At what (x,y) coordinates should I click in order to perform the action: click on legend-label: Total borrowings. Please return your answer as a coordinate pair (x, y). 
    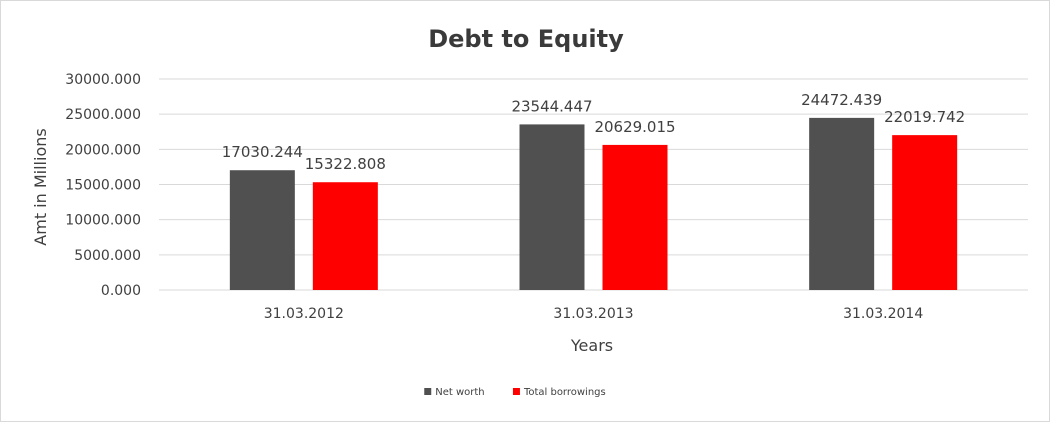
    Looking at the image, I should click on (564, 392).